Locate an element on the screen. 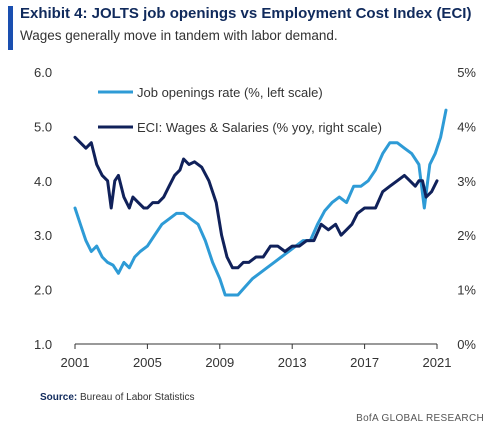 The image size is (500, 445). right-tick-label: 4% is located at coordinates (466, 126).